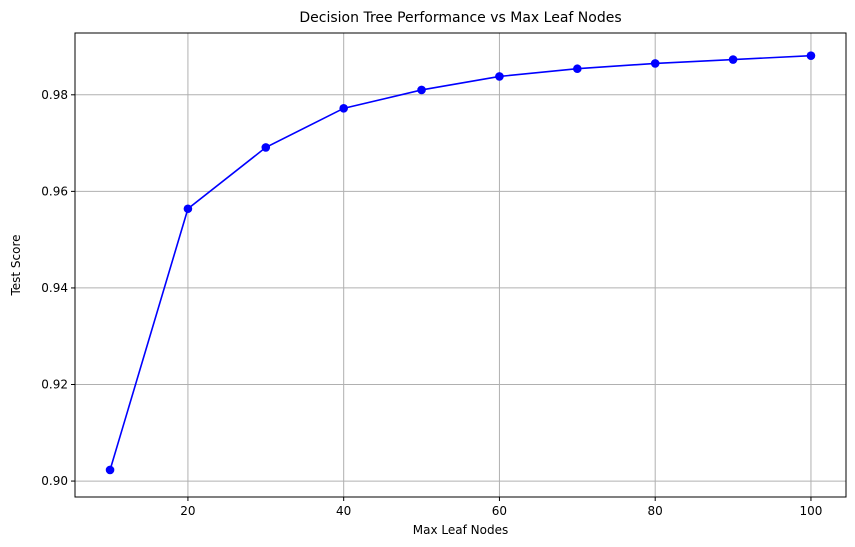 The height and width of the screenshot is (547, 855). I want to click on x-tick-label: 60, so click(499, 511).